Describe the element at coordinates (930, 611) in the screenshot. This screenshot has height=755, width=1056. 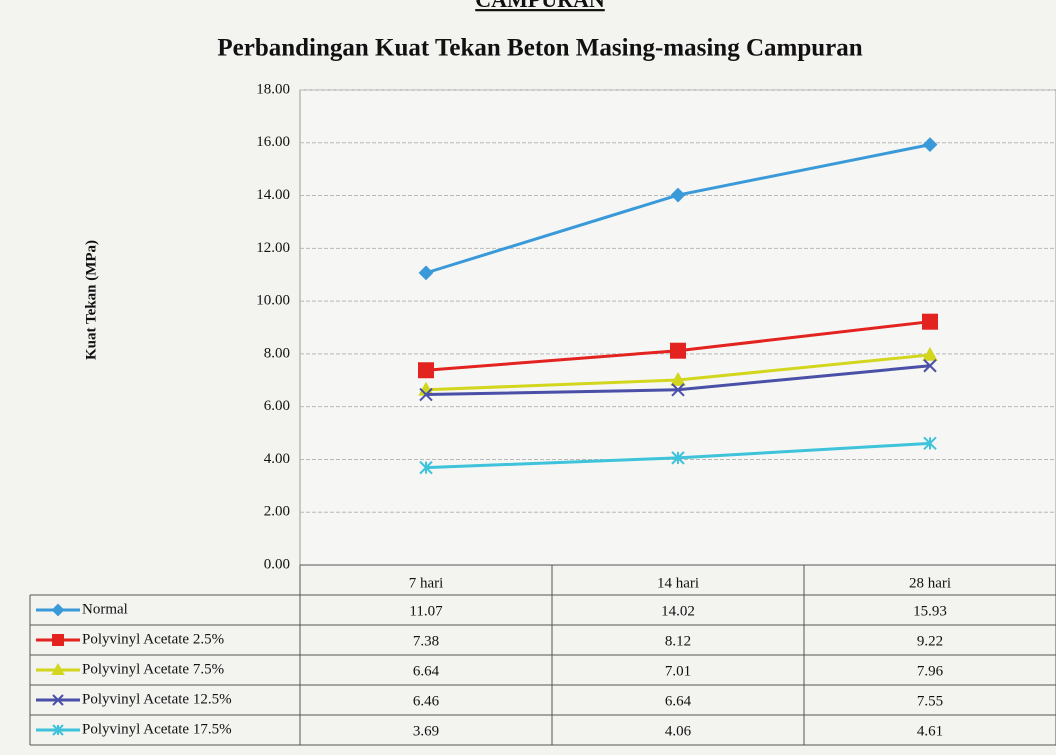
I see `table-value: 15.93` at that location.